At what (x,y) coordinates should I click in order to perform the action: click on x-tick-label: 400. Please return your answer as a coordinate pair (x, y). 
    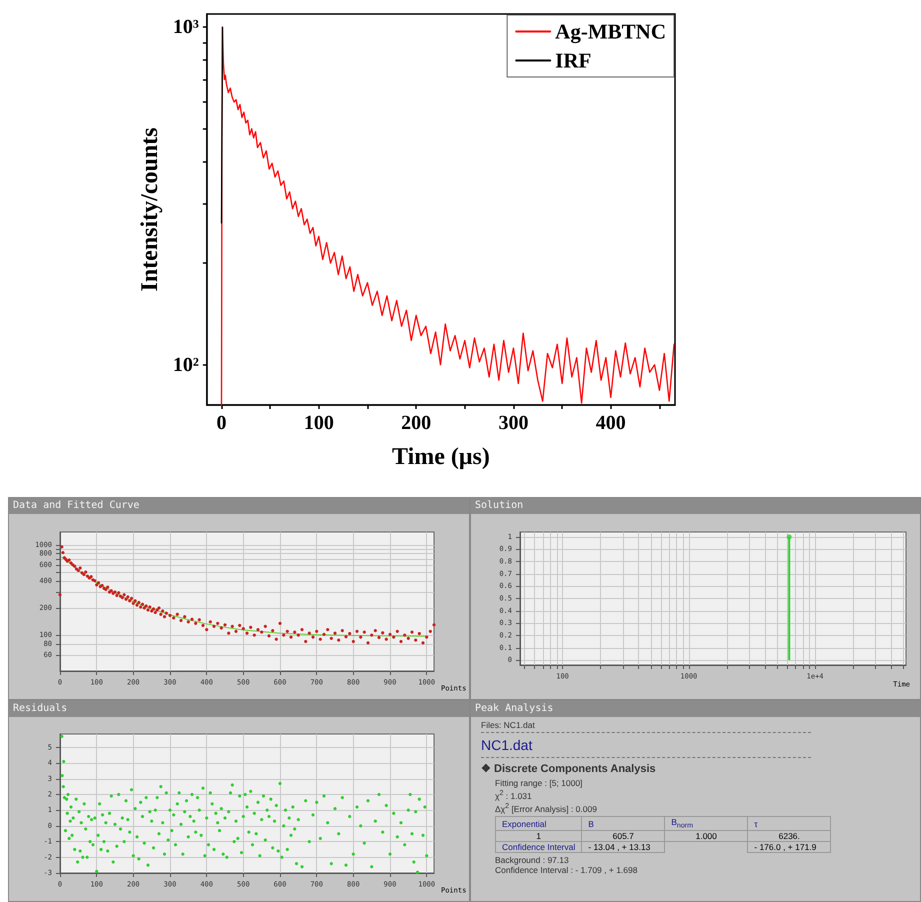
    Looking at the image, I should click on (611, 423).